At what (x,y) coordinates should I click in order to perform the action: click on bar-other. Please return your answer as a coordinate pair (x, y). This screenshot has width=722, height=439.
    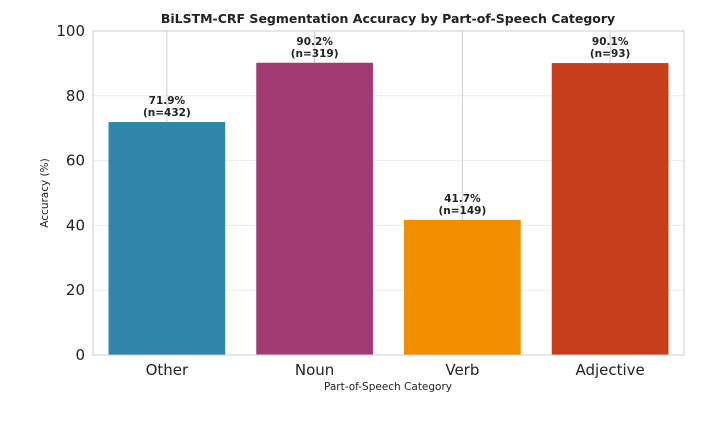
    Looking at the image, I should click on (167, 238).